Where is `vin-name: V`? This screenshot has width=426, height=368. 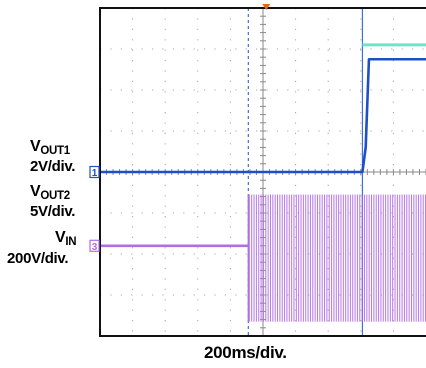
vin-name: V is located at coordinates (60, 237).